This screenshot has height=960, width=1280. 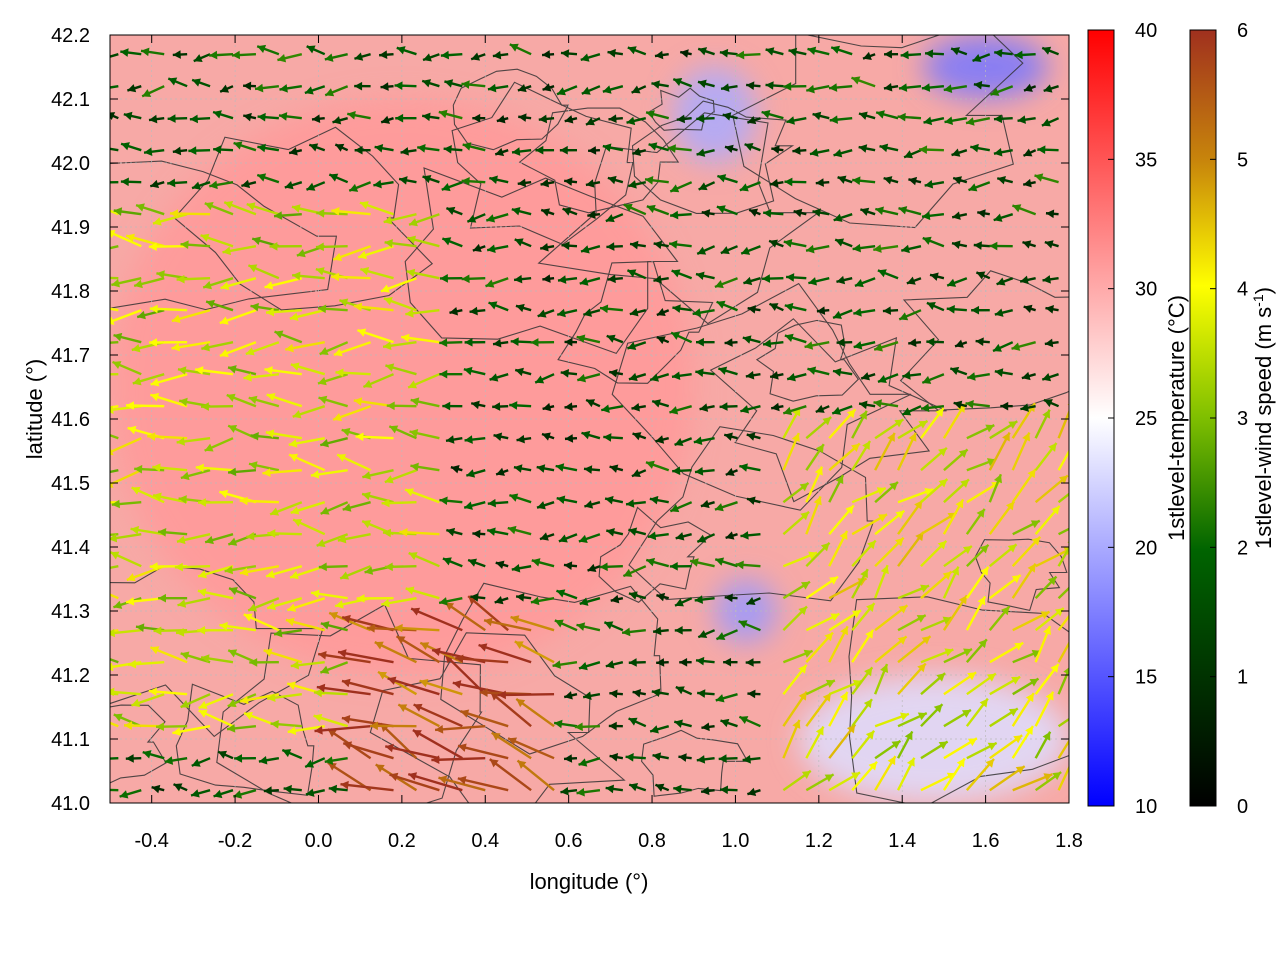 What do you see at coordinates (34, 409) in the screenshot?
I see `y-axis-label: latitude (°)` at bounding box center [34, 409].